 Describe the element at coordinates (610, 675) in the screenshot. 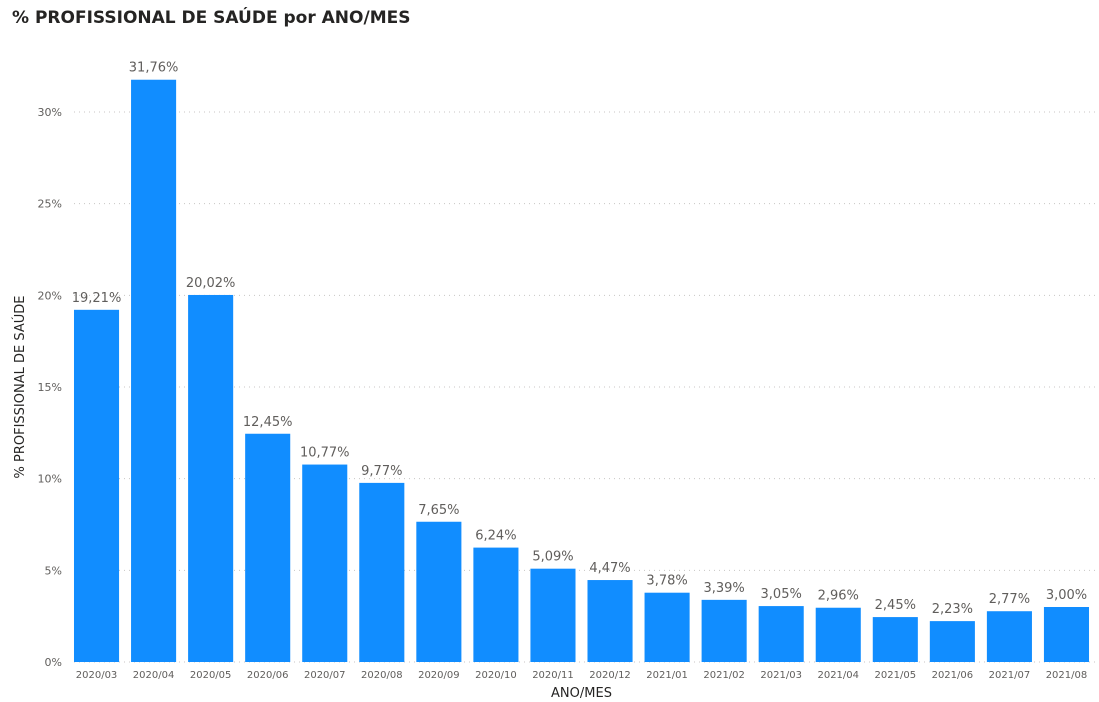

I see `x-tick-label: 2020/12` at that location.